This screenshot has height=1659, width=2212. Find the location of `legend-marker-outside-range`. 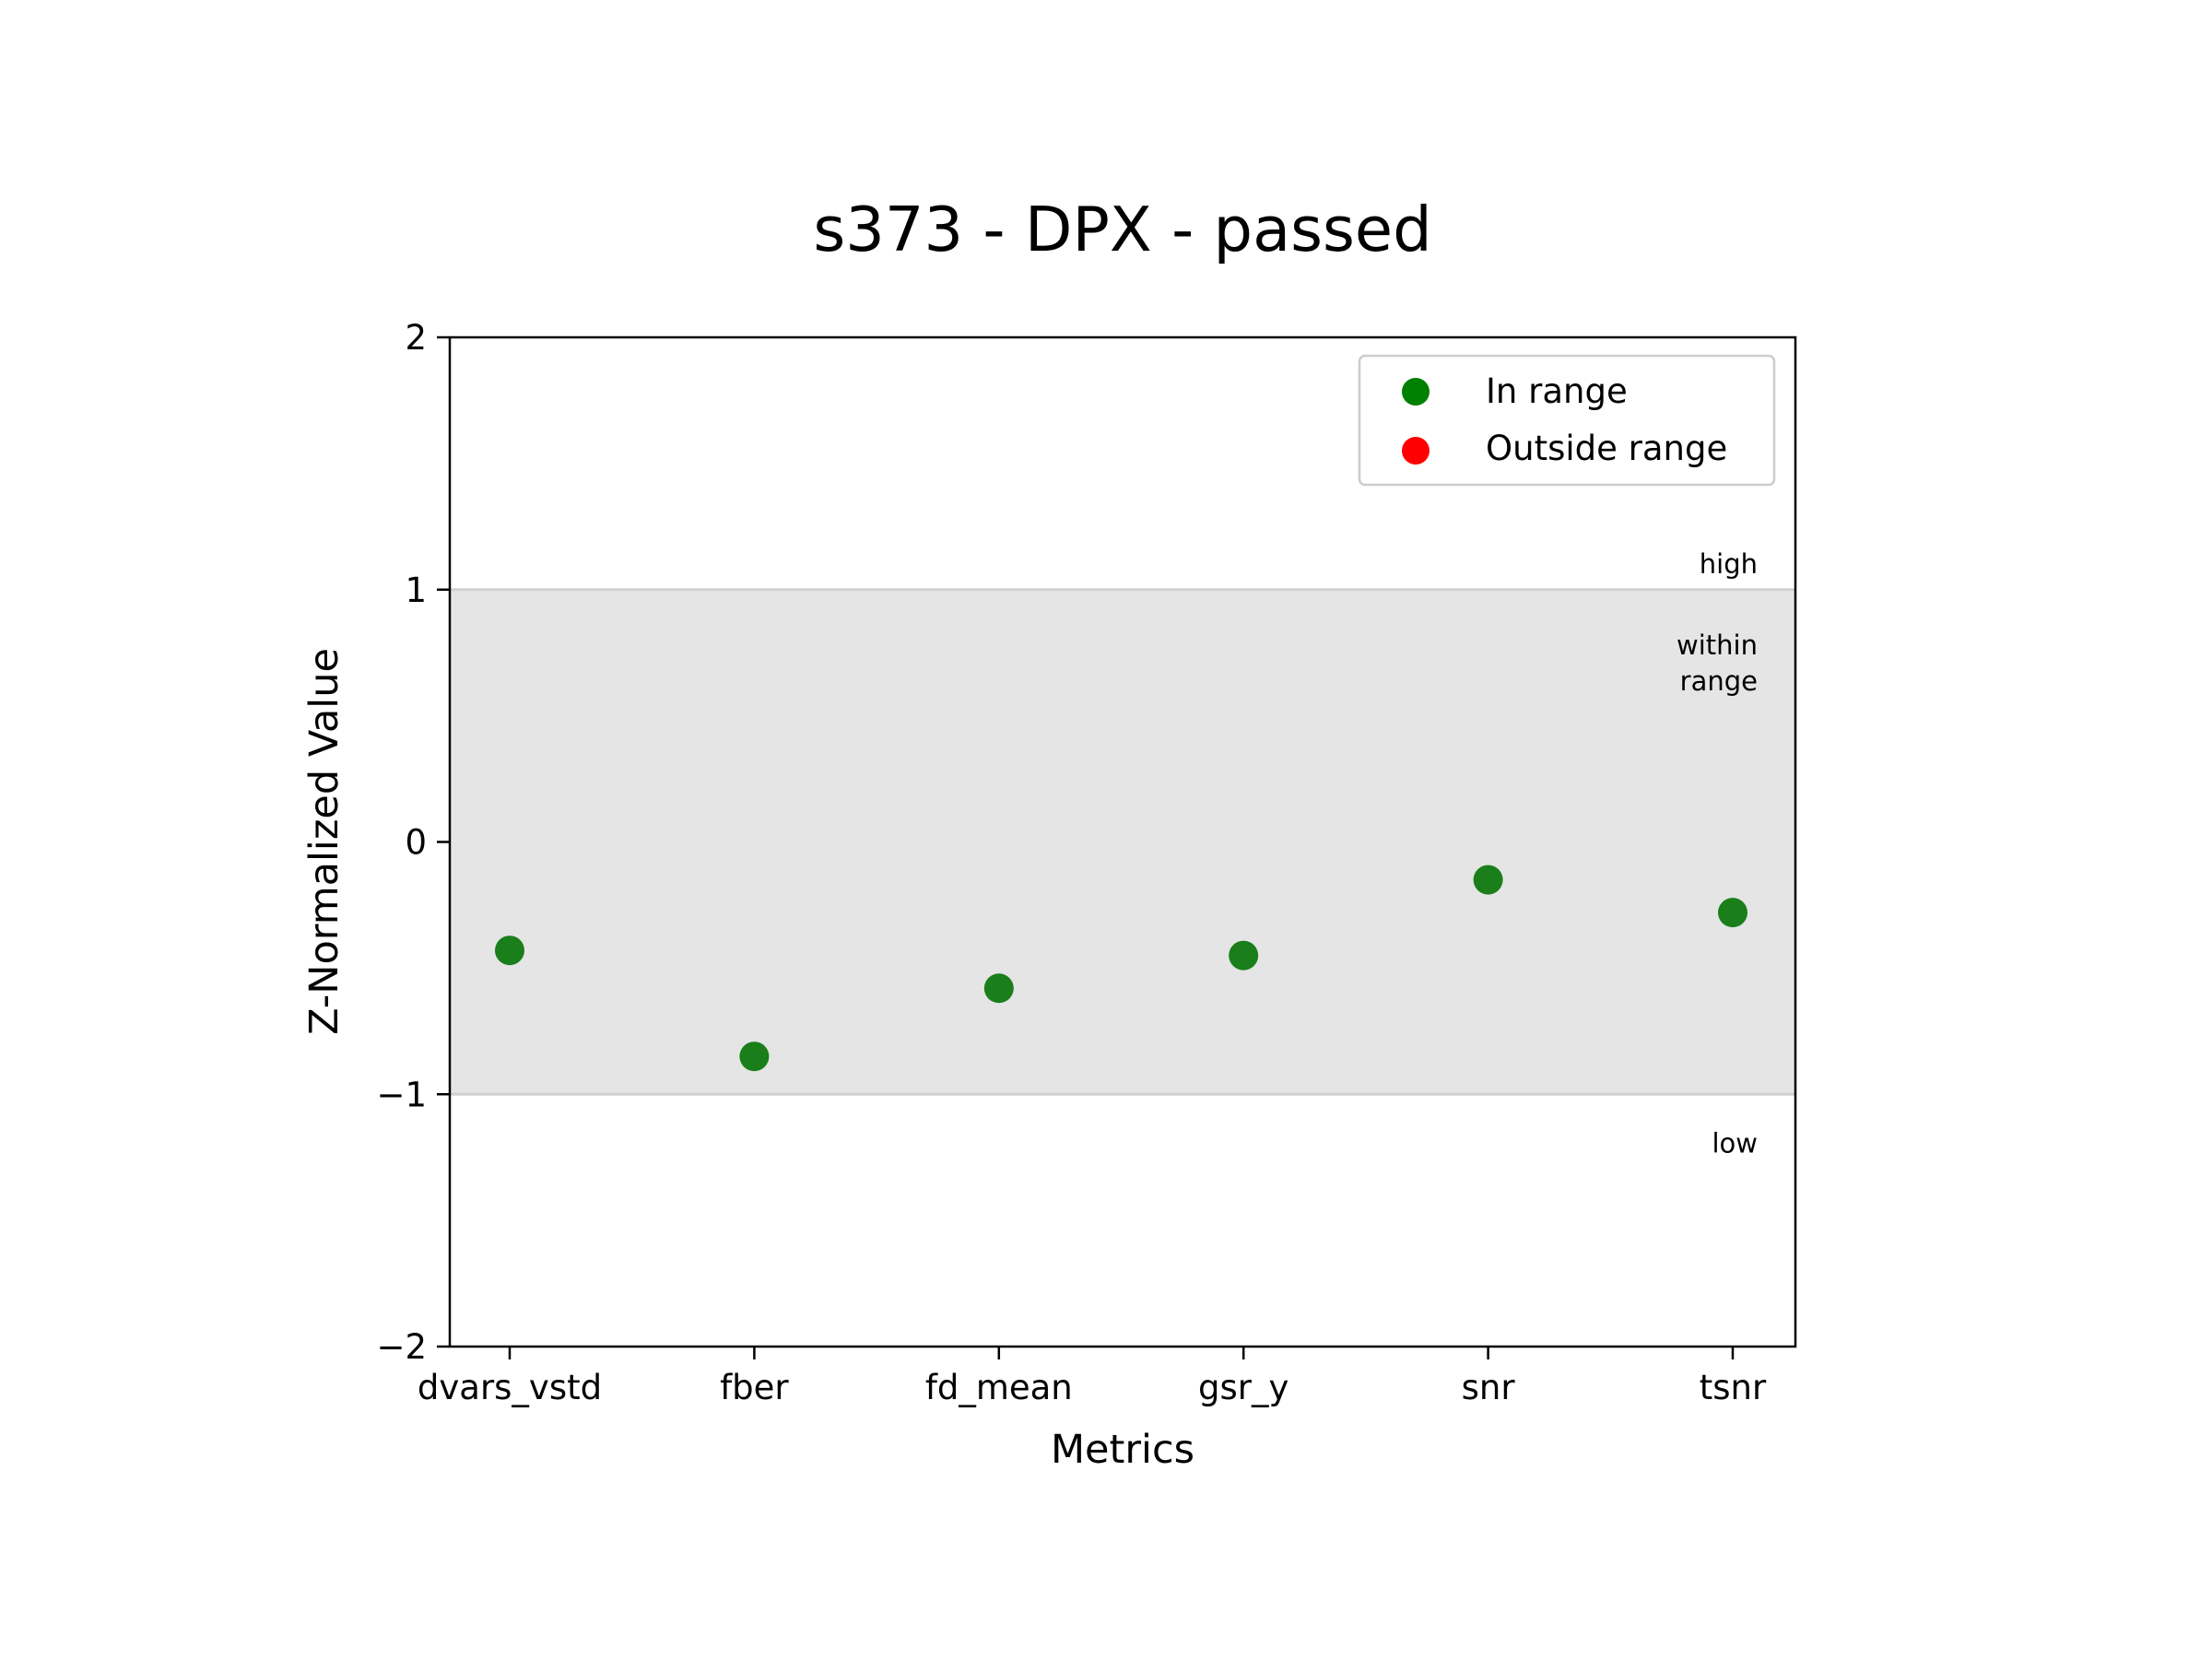

legend-marker-outside-range is located at coordinates (1416, 451).